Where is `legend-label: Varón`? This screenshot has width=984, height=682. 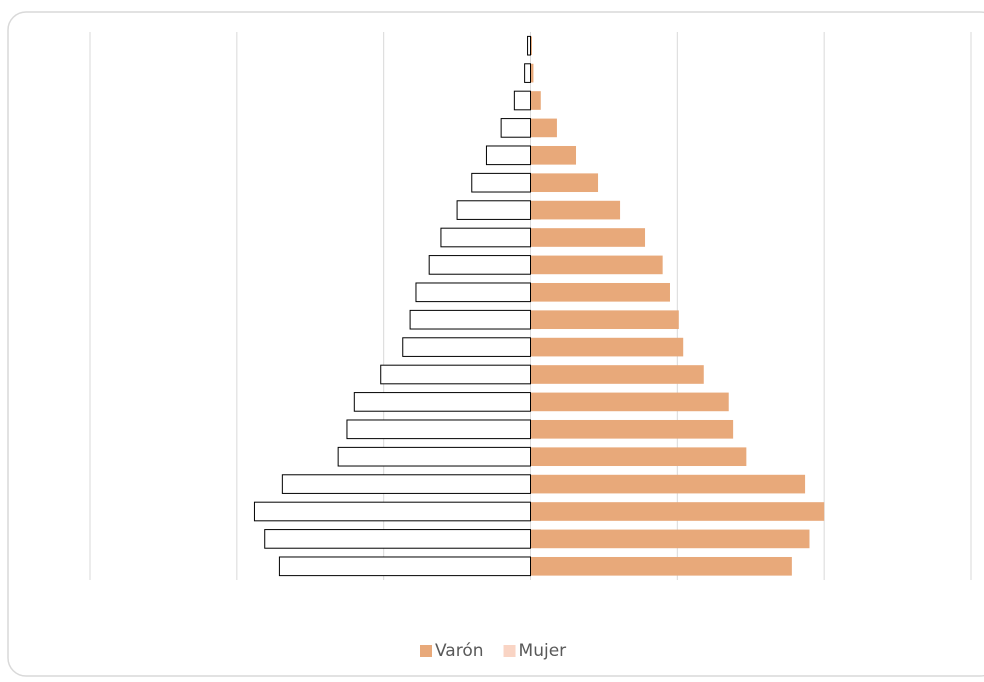
legend-label: Varón is located at coordinates (459, 651).